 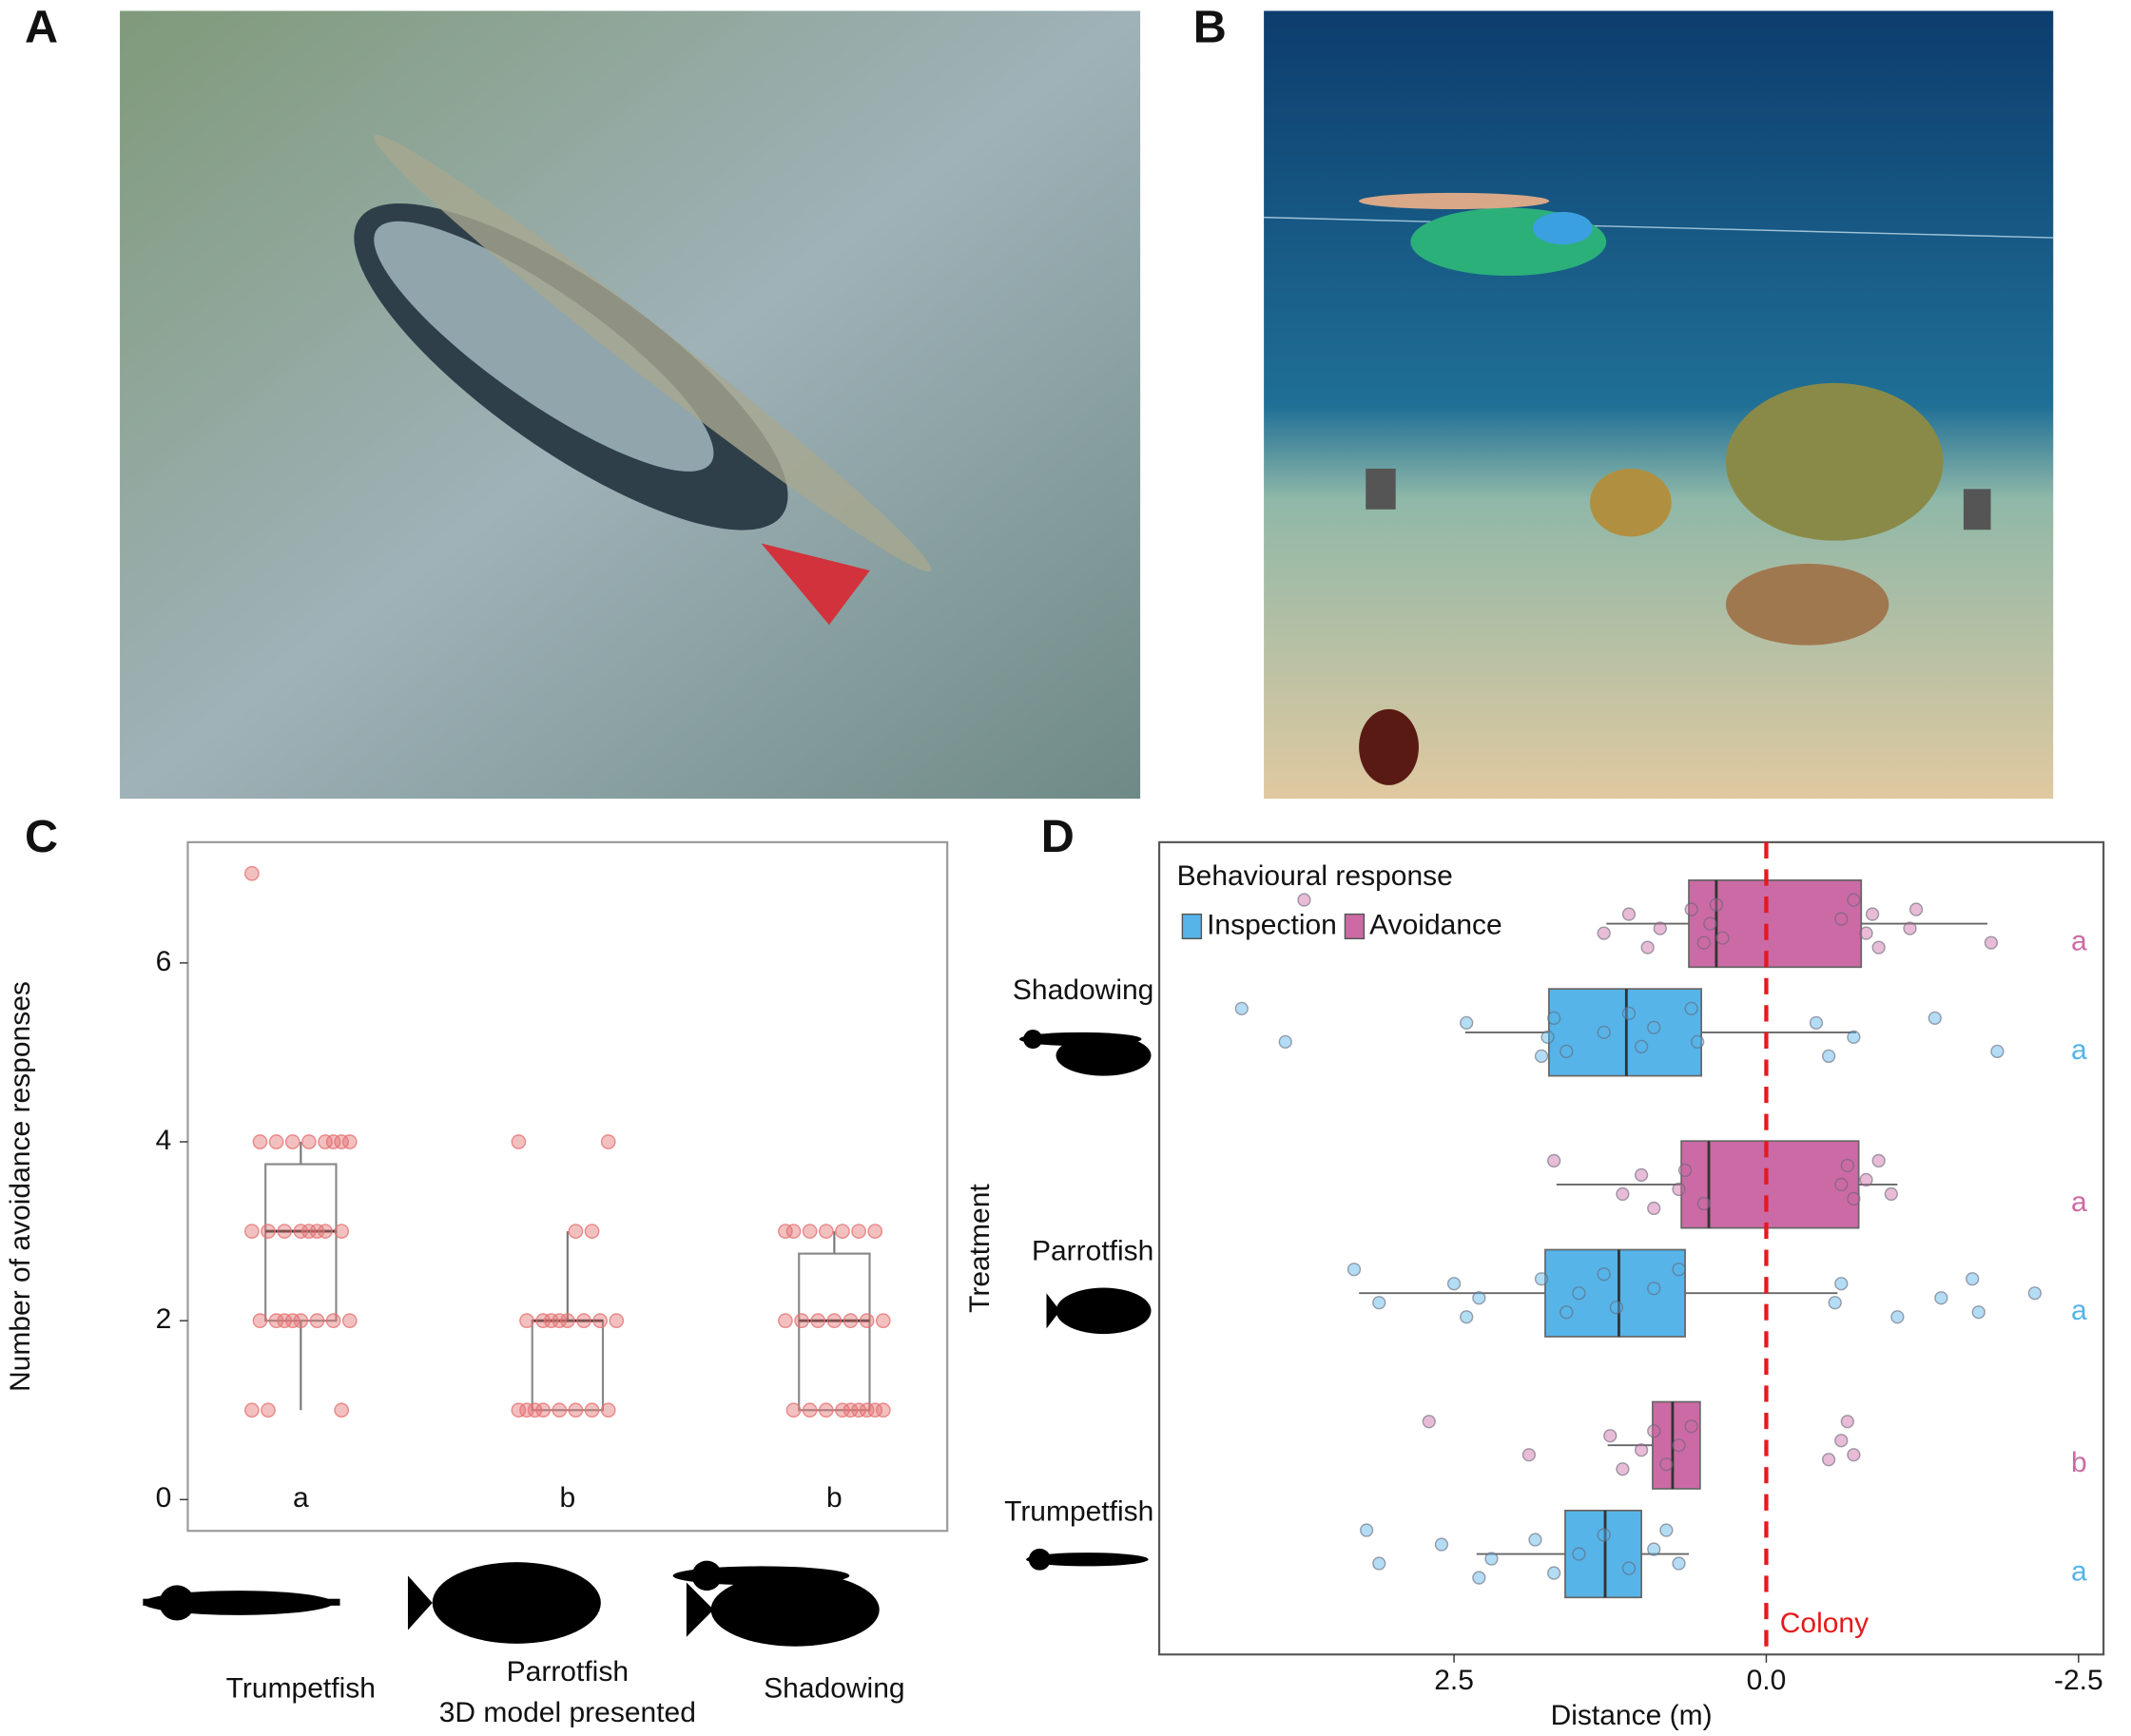 I want to click on y-tick-label: Shadowing, so click(x=1083, y=990).